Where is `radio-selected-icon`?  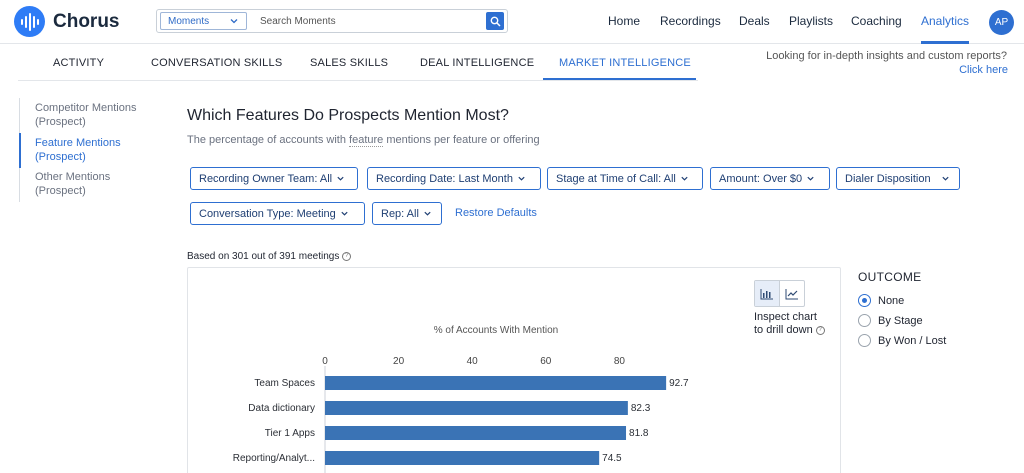
radio-selected-icon is located at coordinates (864, 300).